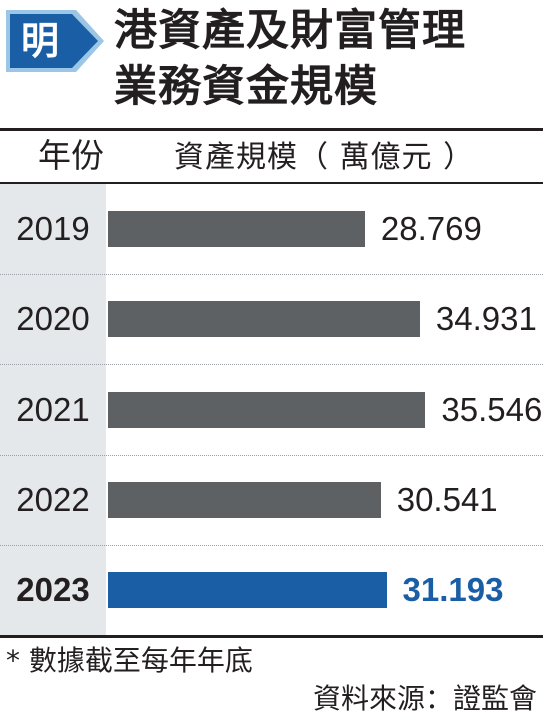 Image resolution: width=543 pixels, height=727 pixels. I want to click on year-label: 2021, so click(53, 409).